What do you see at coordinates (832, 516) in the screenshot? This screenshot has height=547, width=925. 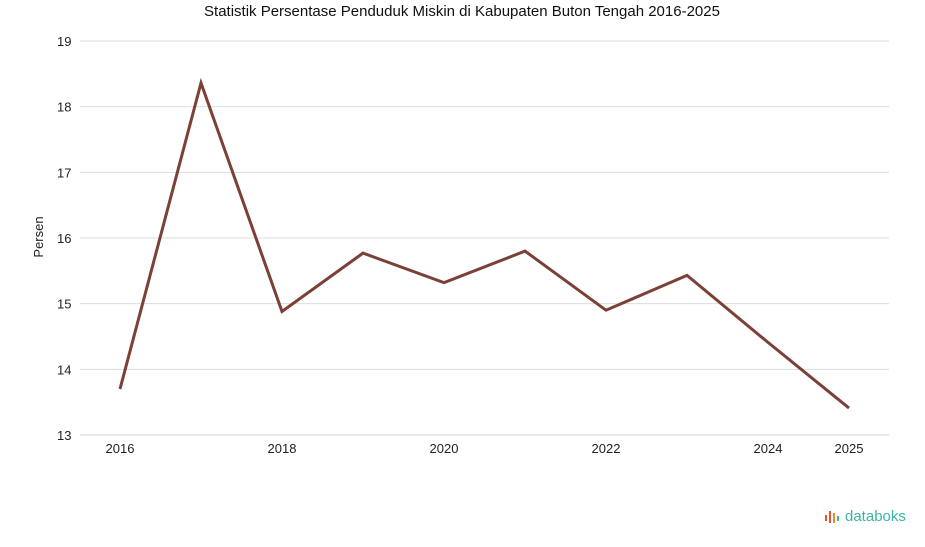 I see `databoks-bars-icon` at bounding box center [832, 516].